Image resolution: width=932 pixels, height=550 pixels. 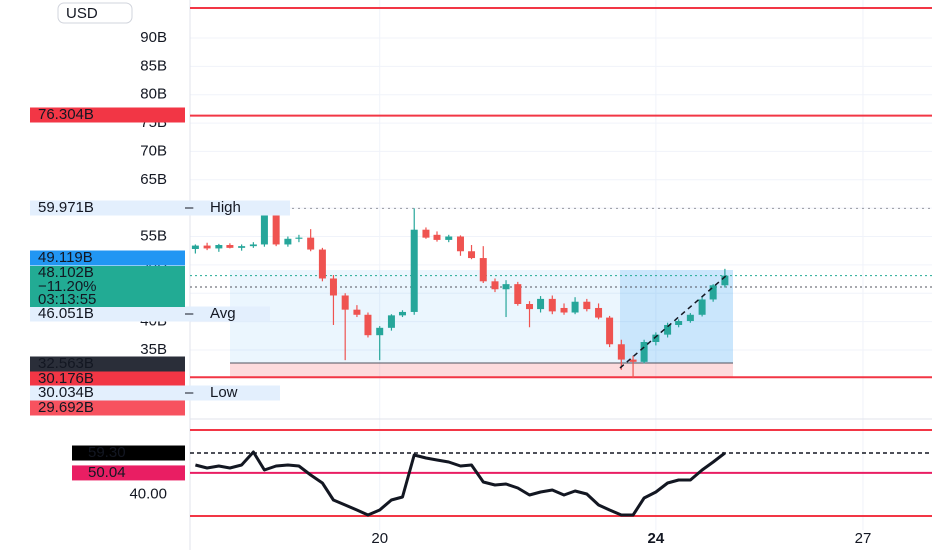 I want to click on y-tick-label: 55B, so click(x=153, y=235).